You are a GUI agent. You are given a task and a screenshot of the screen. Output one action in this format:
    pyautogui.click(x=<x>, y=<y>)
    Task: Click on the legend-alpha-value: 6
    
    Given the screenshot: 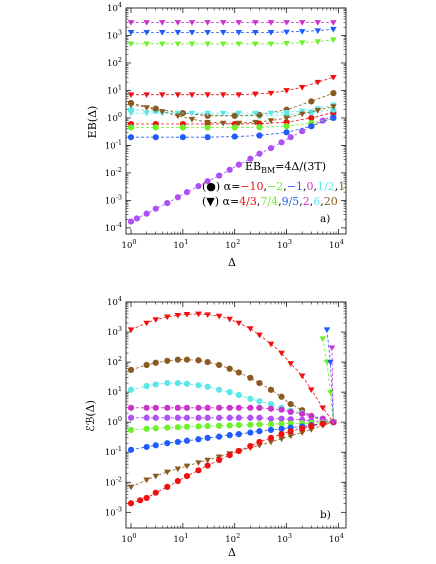 What is the action you would take?
    pyautogui.click(x=316, y=201)
    